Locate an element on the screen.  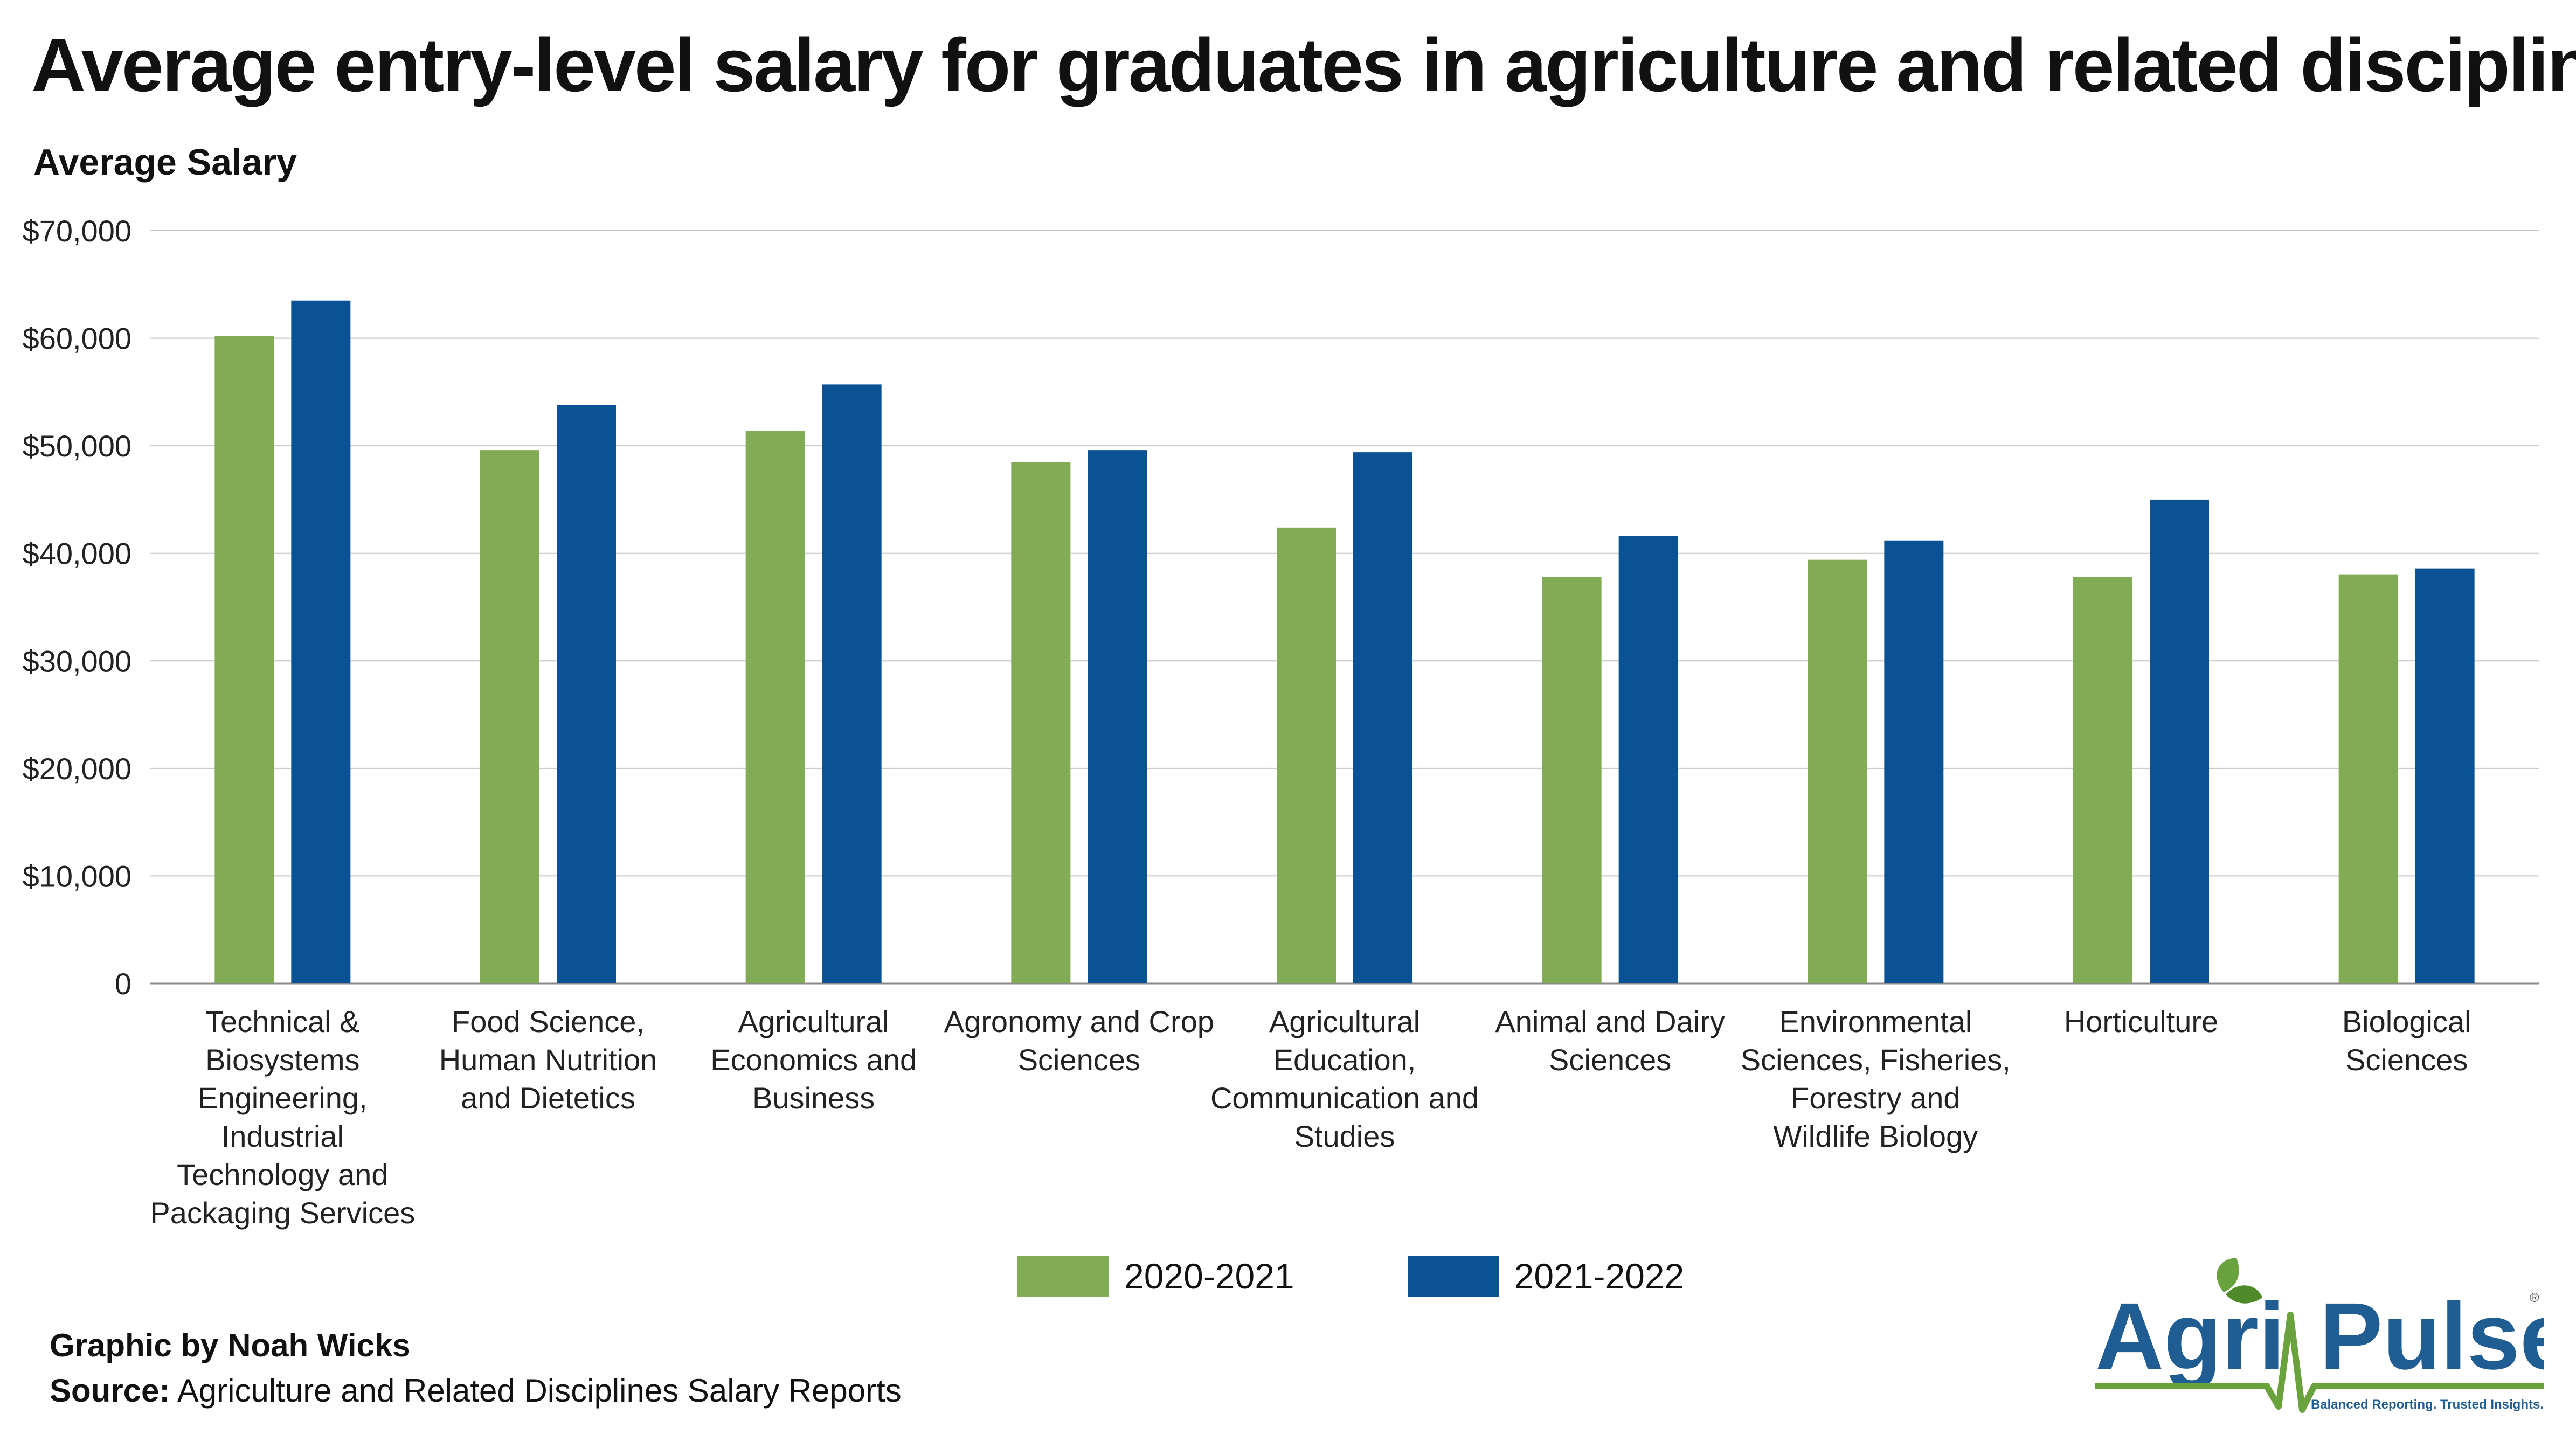
x-category-label-line: Biological is located at coordinates (2406, 1021).